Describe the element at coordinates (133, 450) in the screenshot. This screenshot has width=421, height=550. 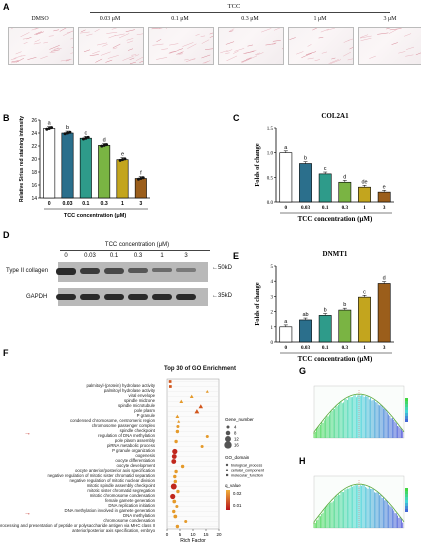
I see `go-term-label: P granule organization` at that location.